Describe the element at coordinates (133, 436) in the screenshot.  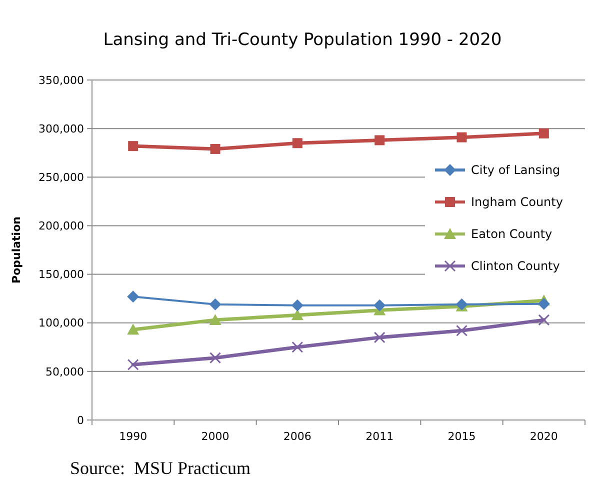
I see `x-tick-label: 1990` at that location.